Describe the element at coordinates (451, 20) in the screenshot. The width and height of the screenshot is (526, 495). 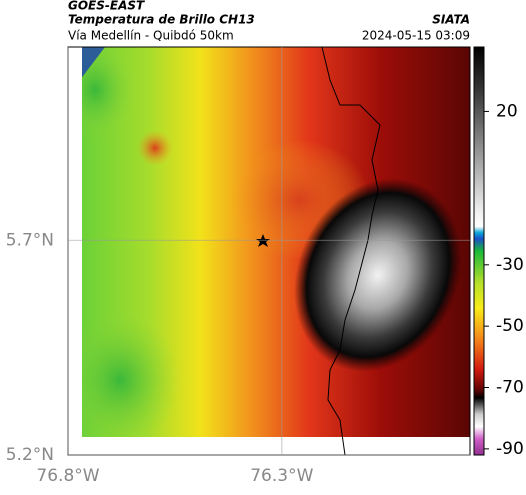
I see `agency: SIATA` at that location.